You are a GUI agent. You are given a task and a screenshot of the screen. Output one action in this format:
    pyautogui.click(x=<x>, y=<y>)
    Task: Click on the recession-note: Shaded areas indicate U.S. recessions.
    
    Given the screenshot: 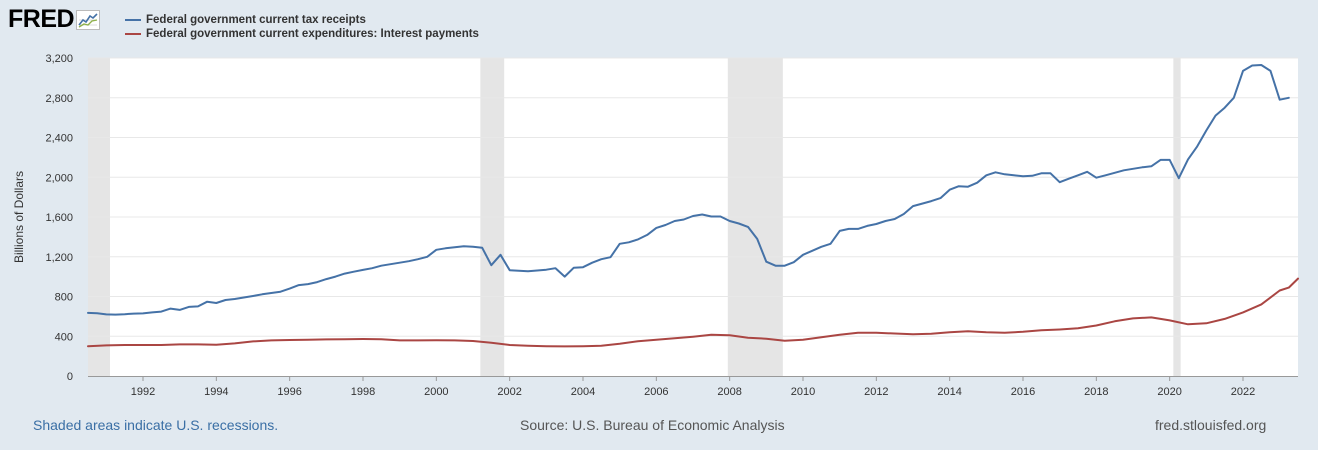 What is the action you would take?
    pyautogui.click(x=156, y=425)
    